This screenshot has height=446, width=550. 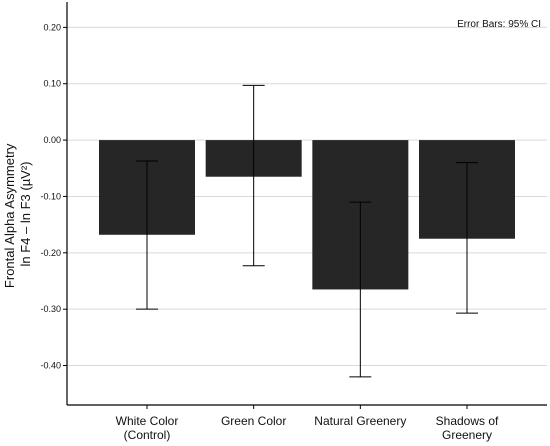 I want to click on y-tick-label: -0.30, so click(x=50, y=309).